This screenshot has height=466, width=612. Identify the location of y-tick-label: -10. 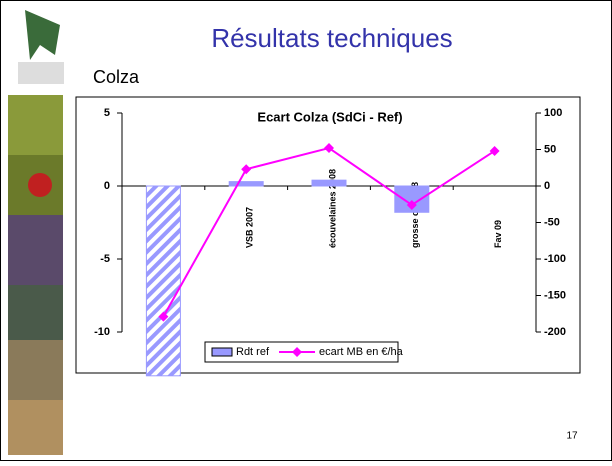
(102, 332).